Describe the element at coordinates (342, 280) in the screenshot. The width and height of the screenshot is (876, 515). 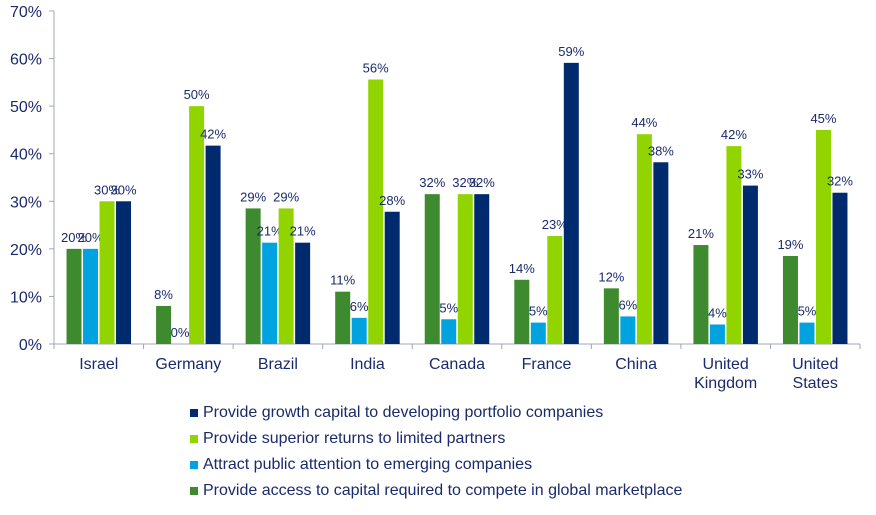
I see `data-label: 11%` at that location.